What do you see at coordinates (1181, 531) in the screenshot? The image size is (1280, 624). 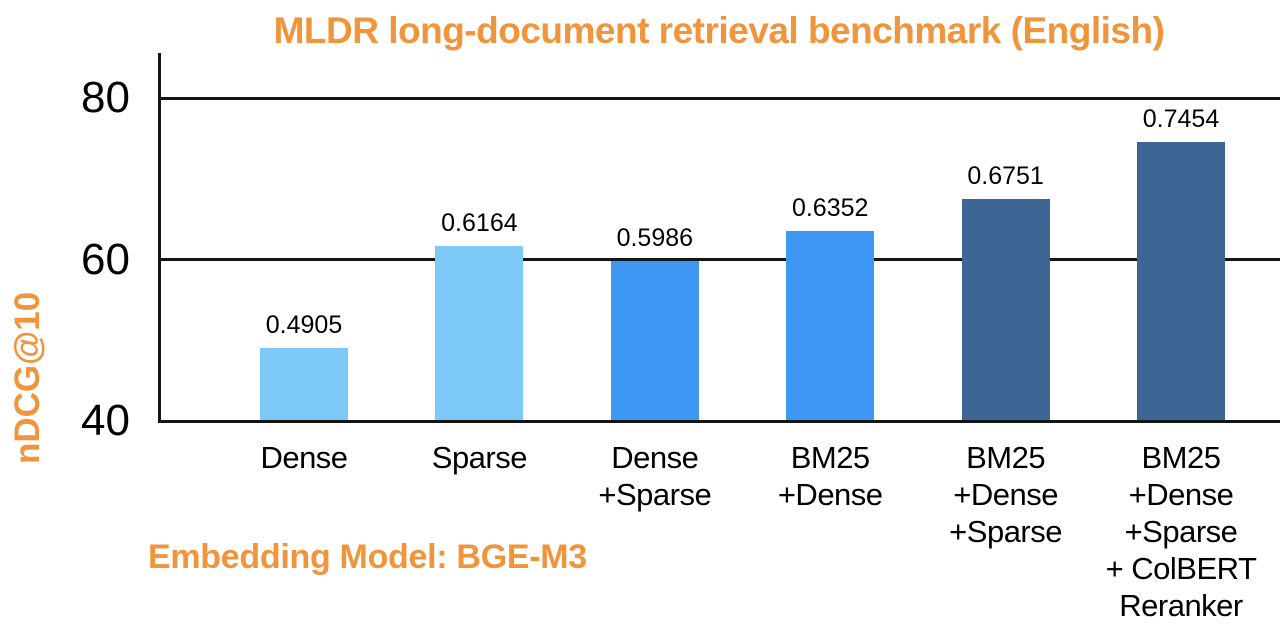 I see `category-label: BM25 +Dense +Sparse + ColBERT Reranker` at bounding box center [1181, 531].